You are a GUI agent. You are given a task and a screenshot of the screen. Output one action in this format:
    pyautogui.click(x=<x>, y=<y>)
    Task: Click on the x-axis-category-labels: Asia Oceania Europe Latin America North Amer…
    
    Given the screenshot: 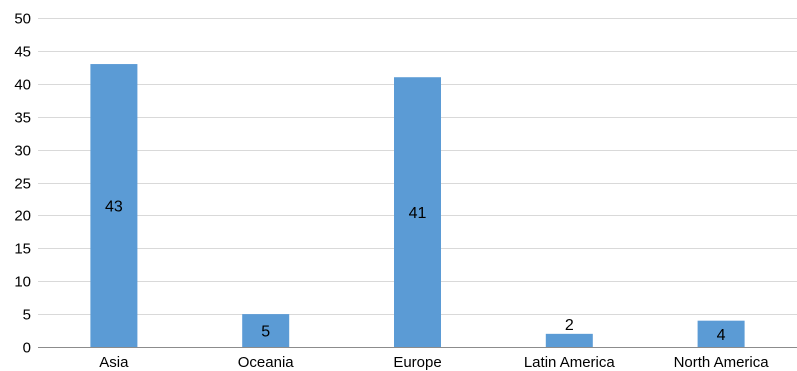 What is the action you would take?
    pyautogui.click(x=434, y=362)
    